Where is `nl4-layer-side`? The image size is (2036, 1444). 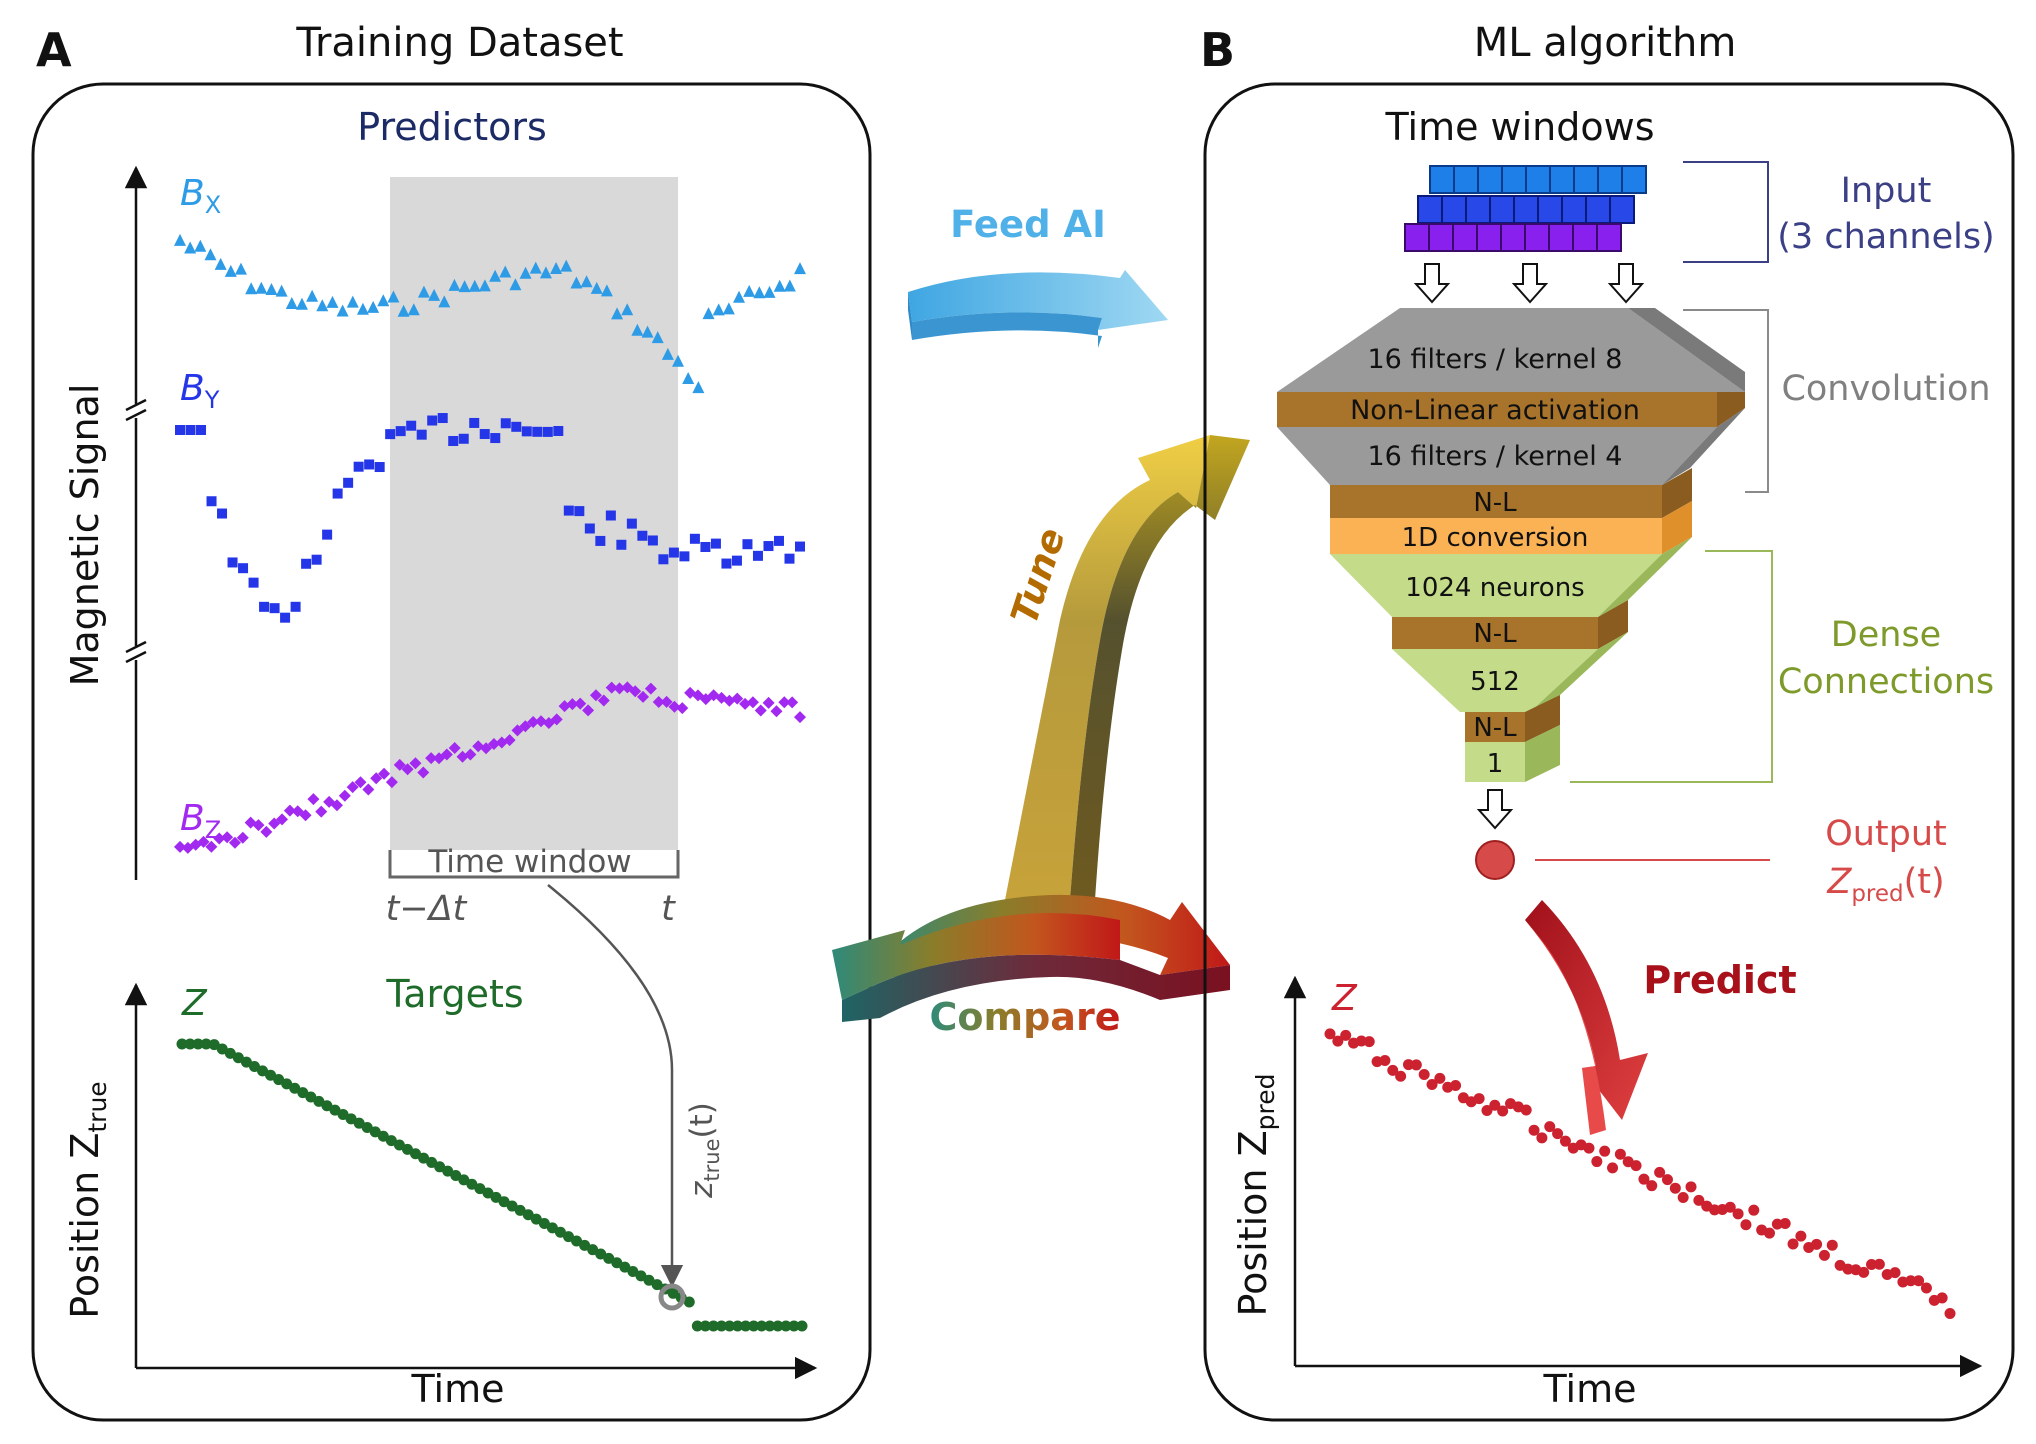
nl4-layer-side is located at coordinates (1542, 718).